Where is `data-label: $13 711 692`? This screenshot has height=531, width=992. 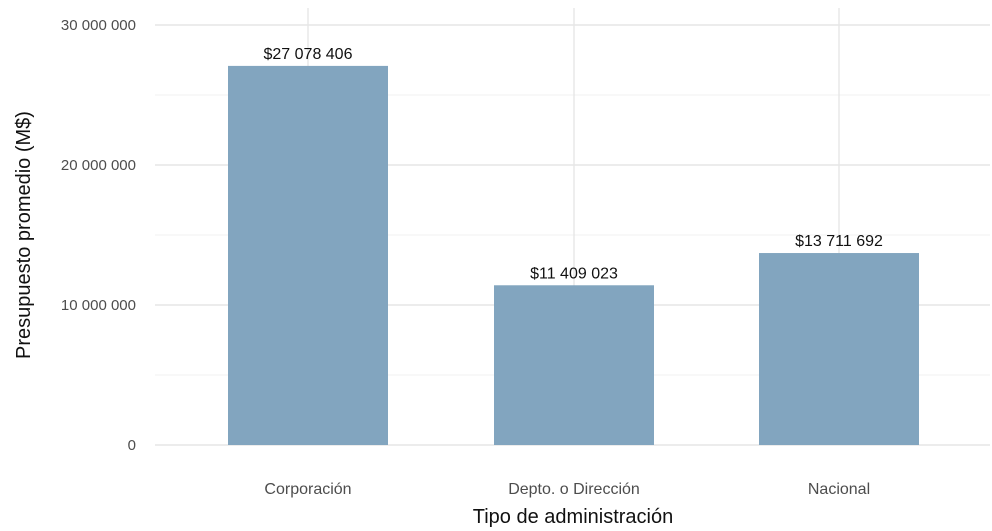 data-label: $13 711 692 is located at coordinates (839, 241).